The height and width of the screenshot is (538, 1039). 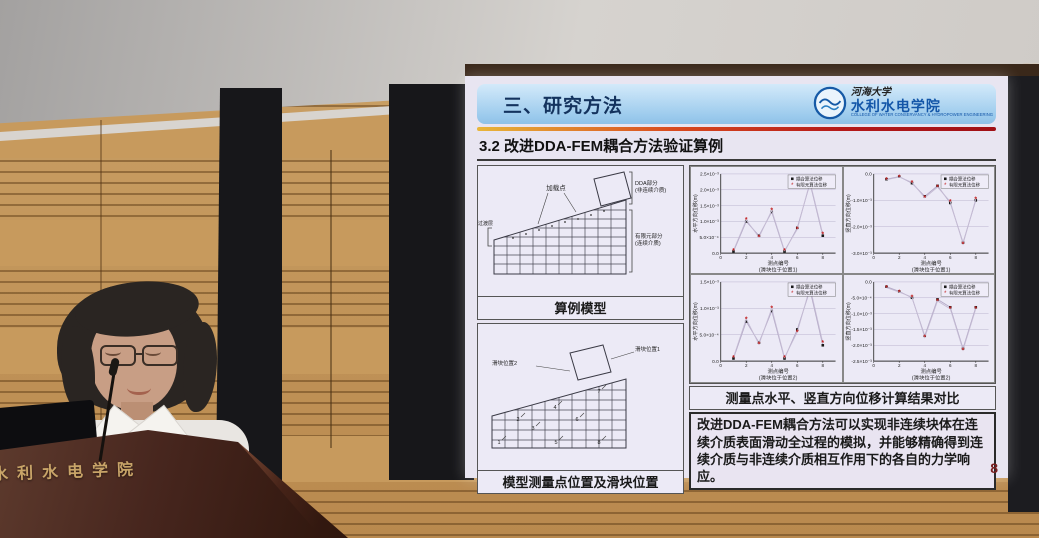 I want to click on fem-bracket, so click(x=631, y=240).